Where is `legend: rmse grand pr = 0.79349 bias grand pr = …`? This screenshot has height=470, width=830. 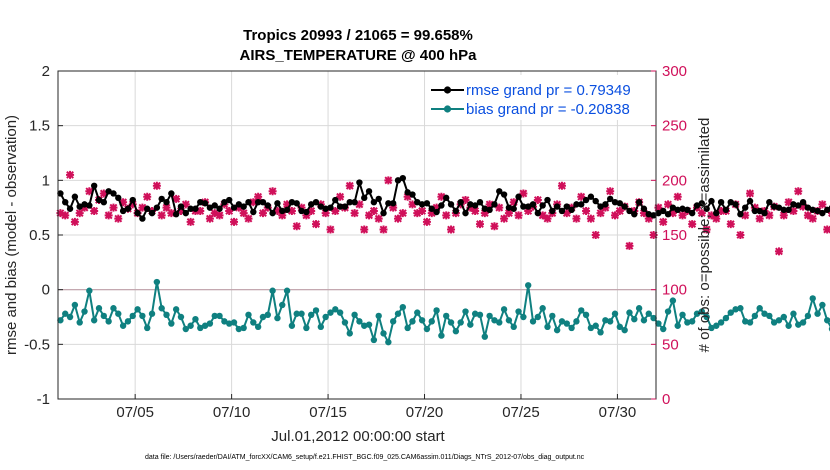 legend: rmse grand pr = 0.79349 bias grand pr = … is located at coordinates (539, 97).